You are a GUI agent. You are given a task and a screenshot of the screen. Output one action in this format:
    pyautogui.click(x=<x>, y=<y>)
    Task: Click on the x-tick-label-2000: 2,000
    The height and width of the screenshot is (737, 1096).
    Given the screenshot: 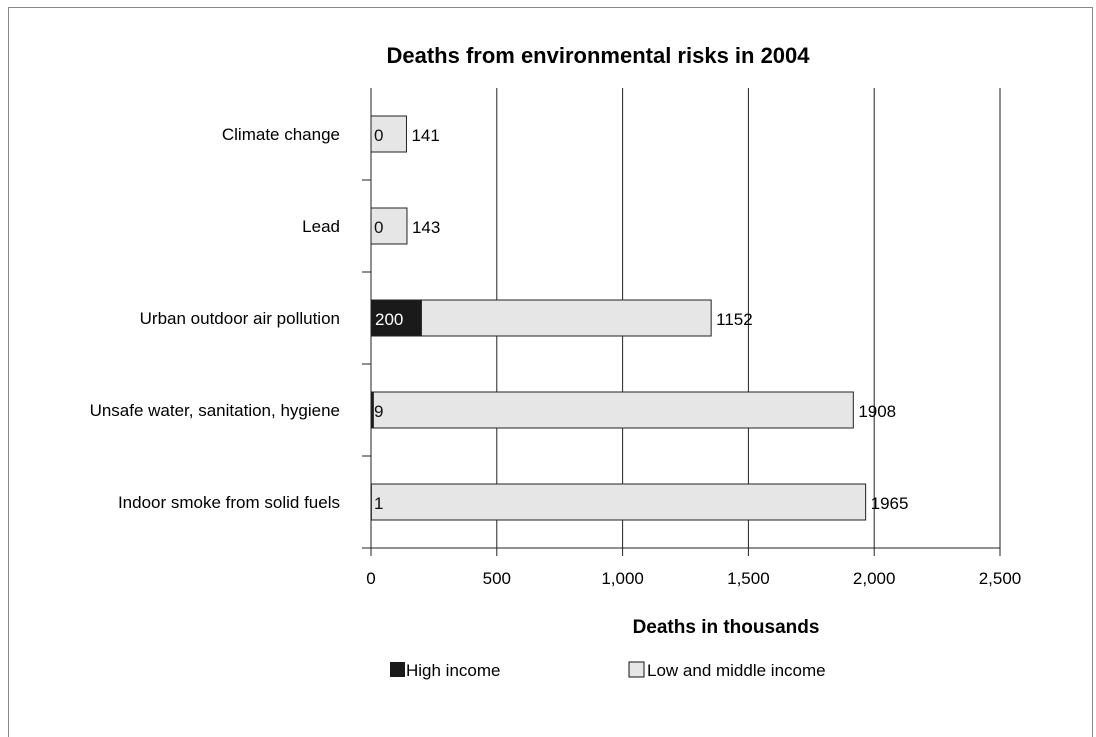 What is the action you would take?
    pyautogui.click(x=874, y=578)
    